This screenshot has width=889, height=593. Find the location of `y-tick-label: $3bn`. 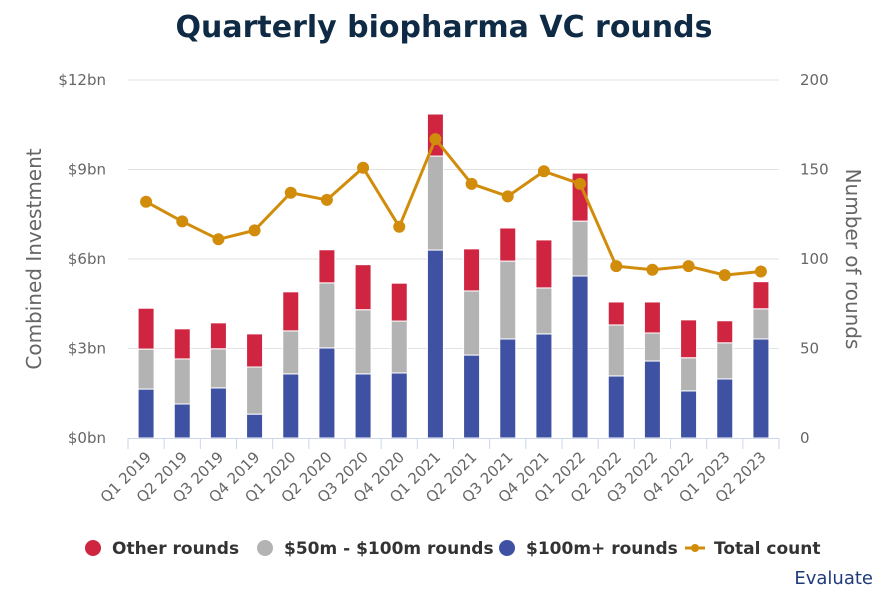

y-tick-label: $3bn is located at coordinates (87, 349).